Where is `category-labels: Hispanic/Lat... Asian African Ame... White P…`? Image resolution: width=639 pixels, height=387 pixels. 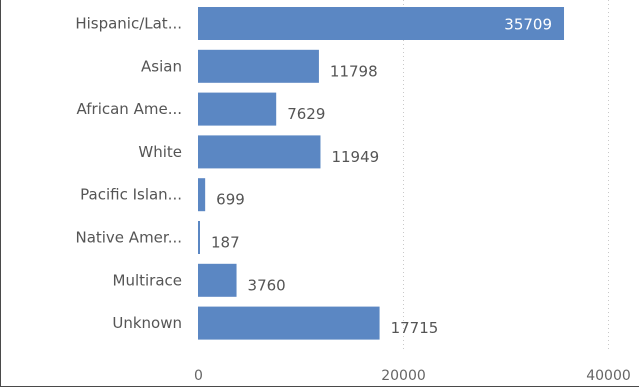 category-labels: Hispanic/Lat... Asian African Ame... White P… is located at coordinates (128, 174).